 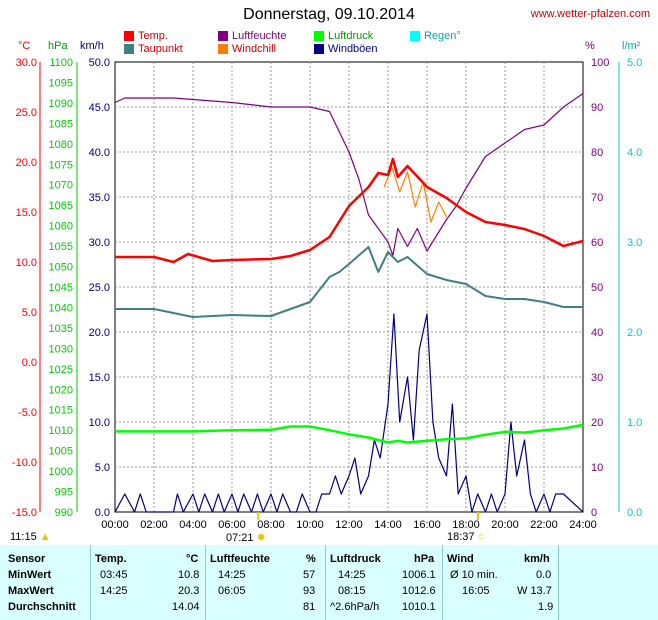 I want to click on y-tick-pressure: 1035, so click(x=61, y=329).